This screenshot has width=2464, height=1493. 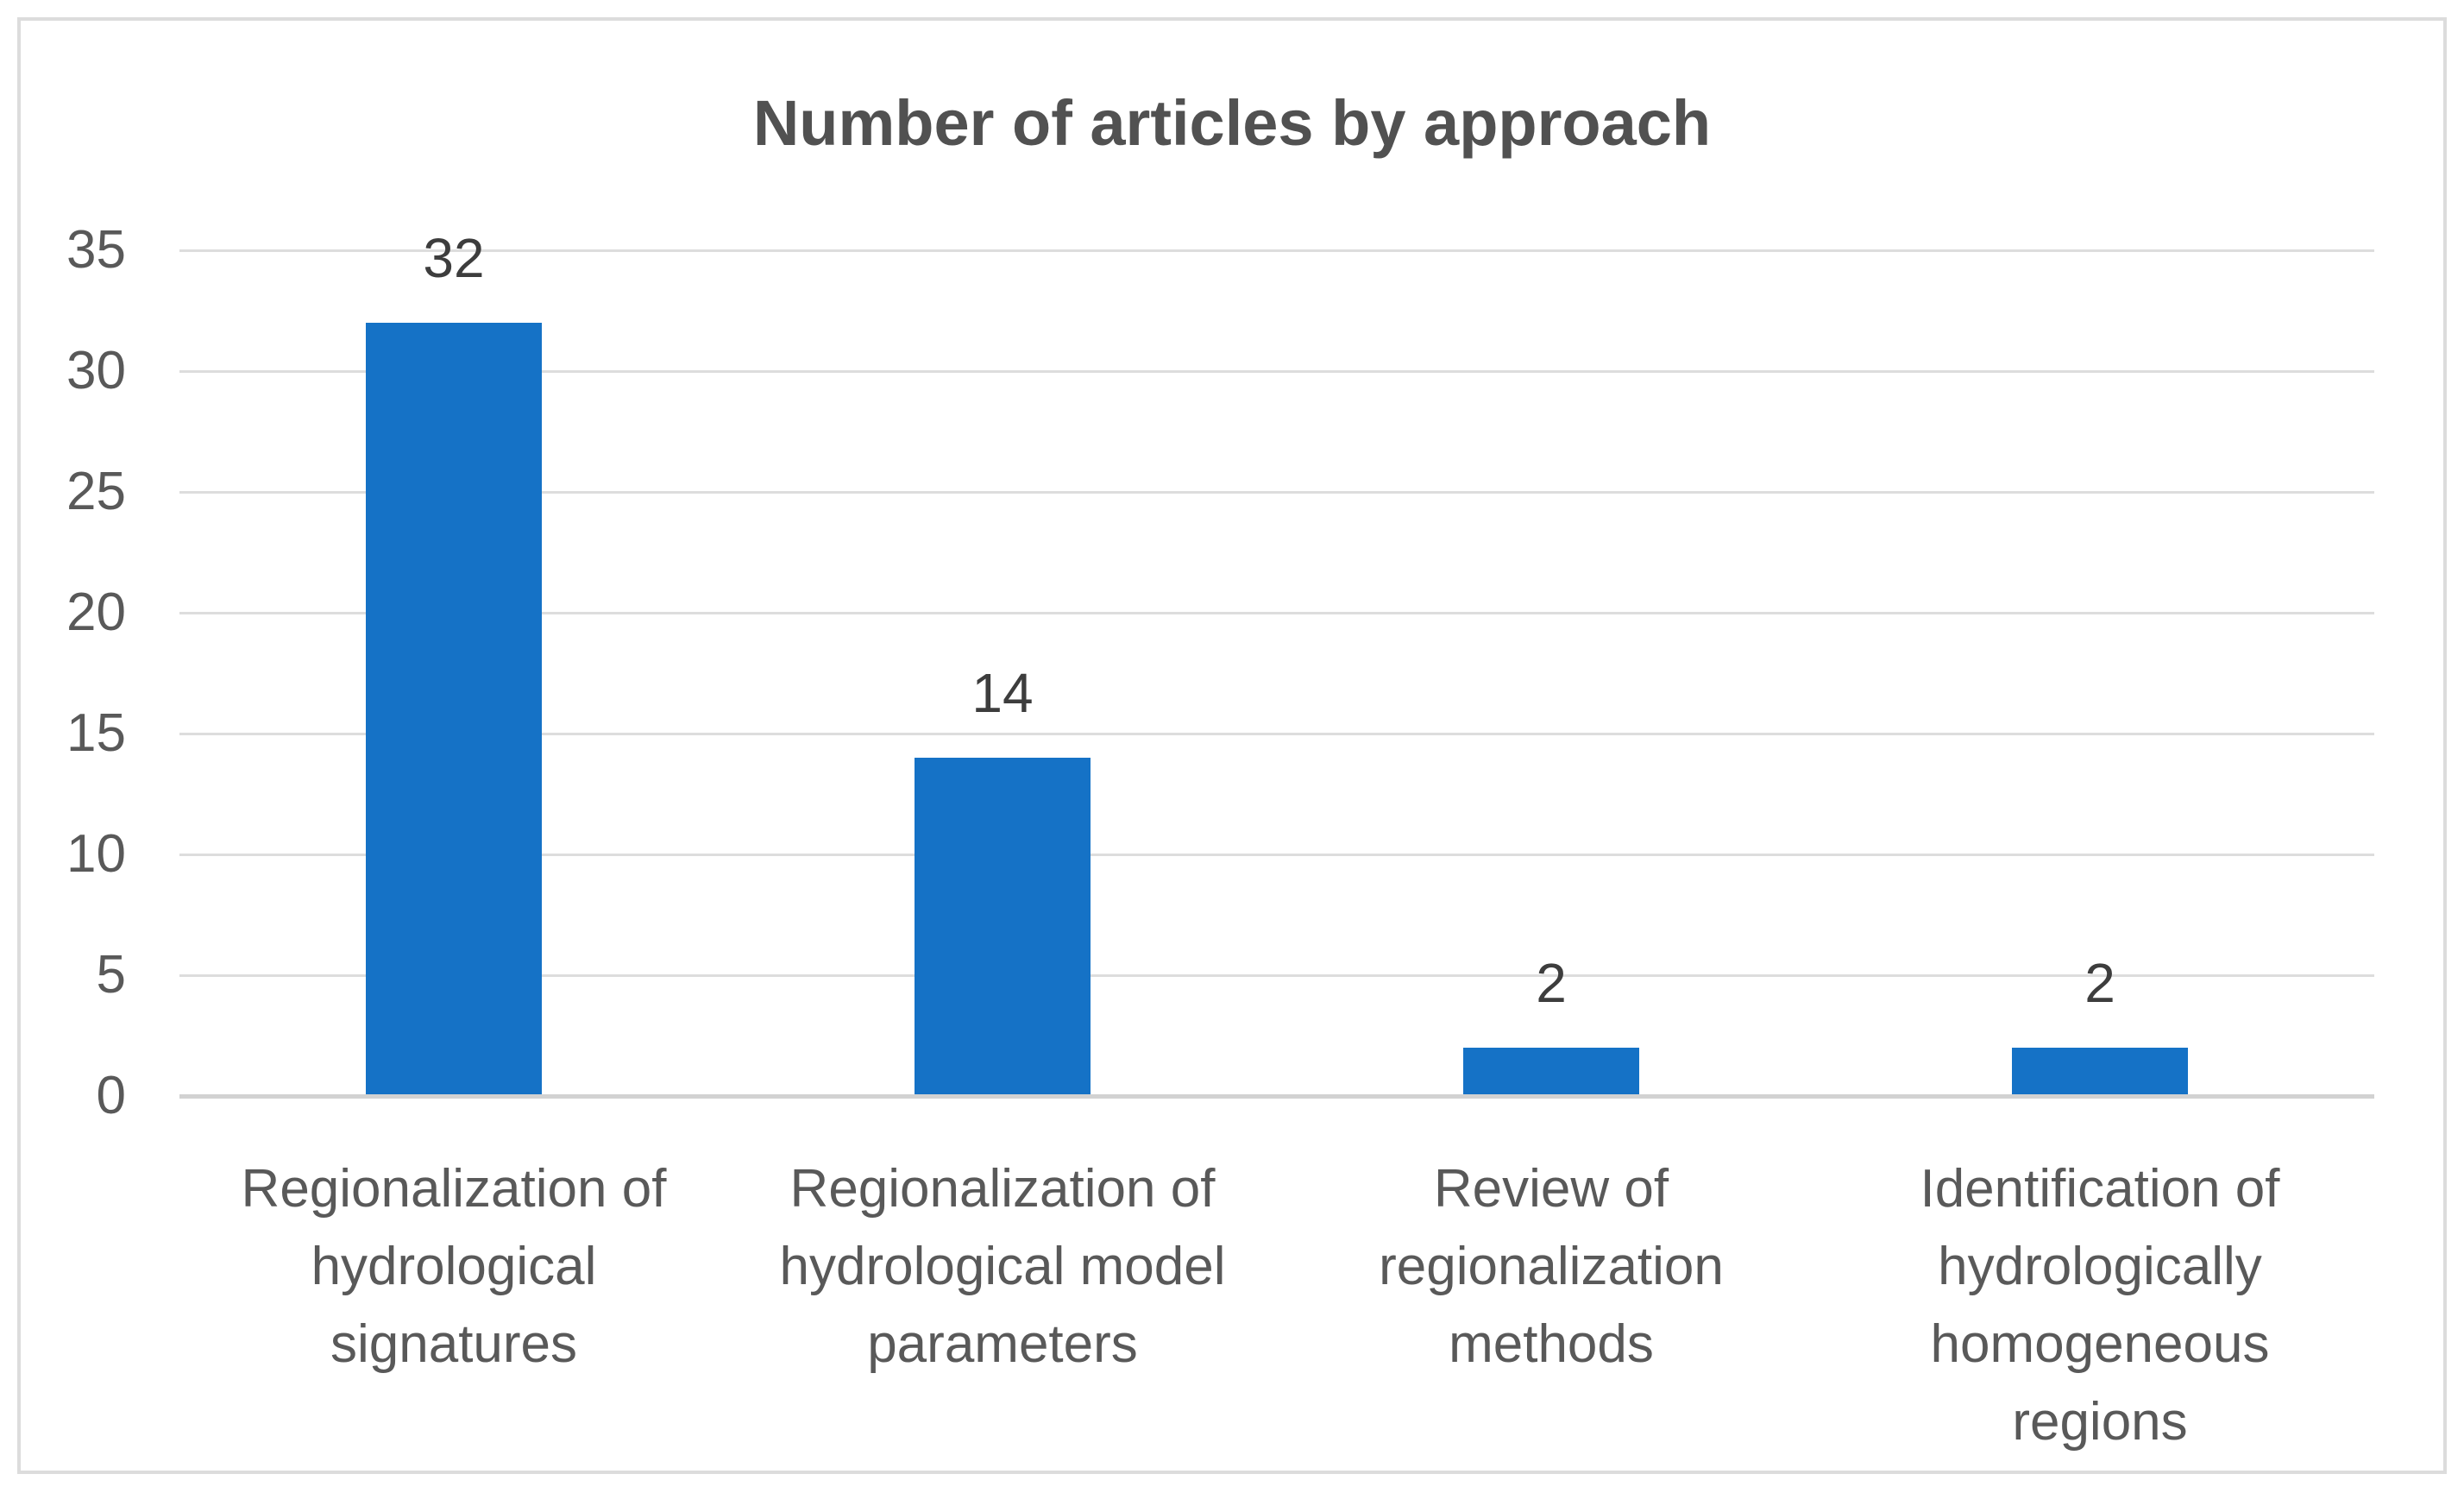 What do you see at coordinates (1552, 1267) in the screenshot?
I see `x-category-label: Review of regionalization methods` at bounding box center [1552, 1267].